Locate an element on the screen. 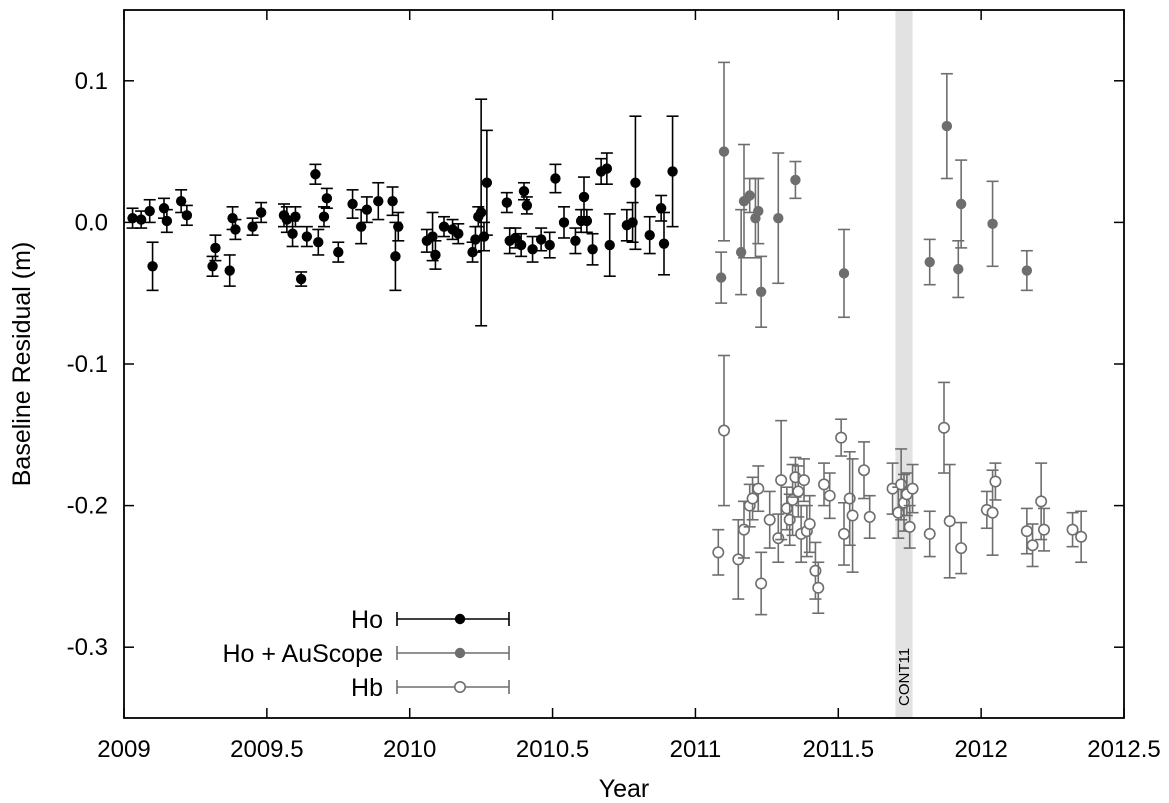 This screenshot has height=803, width=1169. legend-item: Ho + AuScope is located at coordinates (366, 654).